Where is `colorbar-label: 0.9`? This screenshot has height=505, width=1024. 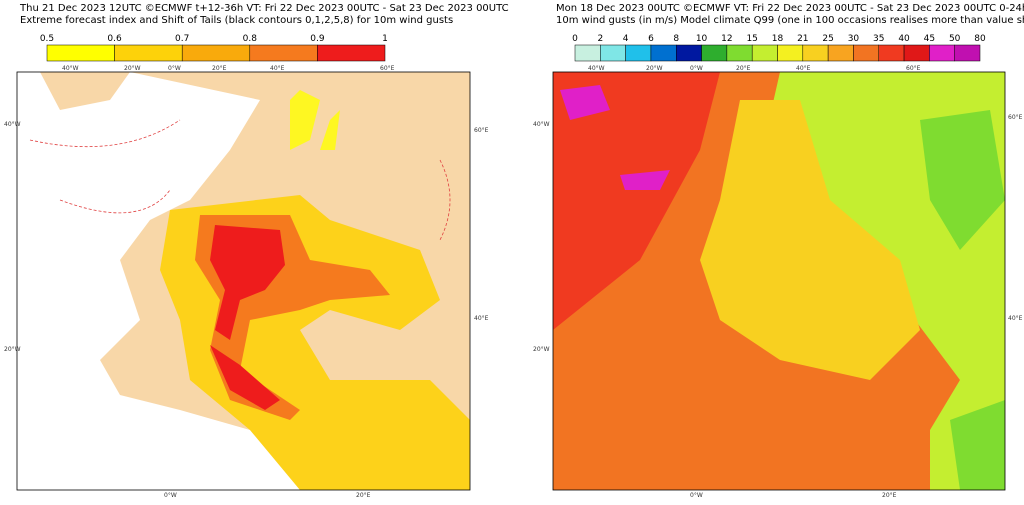 colorbar-label: 0.9 is located at coordinates (317, 39).